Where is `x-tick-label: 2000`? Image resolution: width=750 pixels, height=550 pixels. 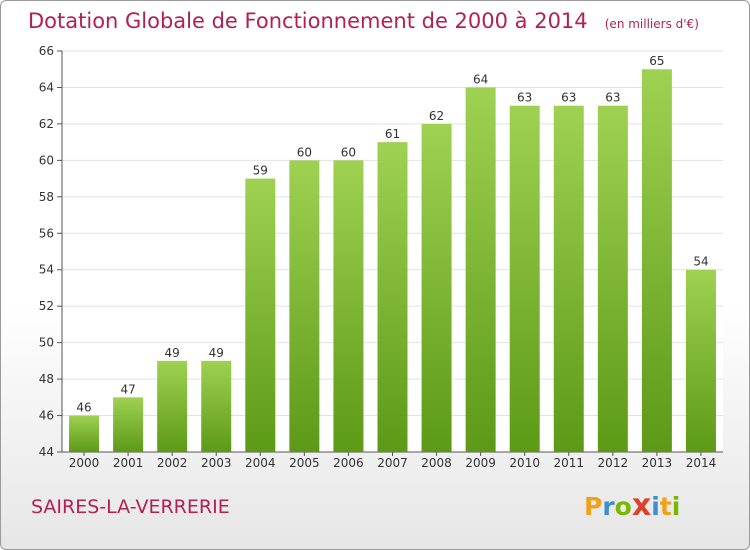
x-tick-label: 2000 is located at coordinates (84, 463).